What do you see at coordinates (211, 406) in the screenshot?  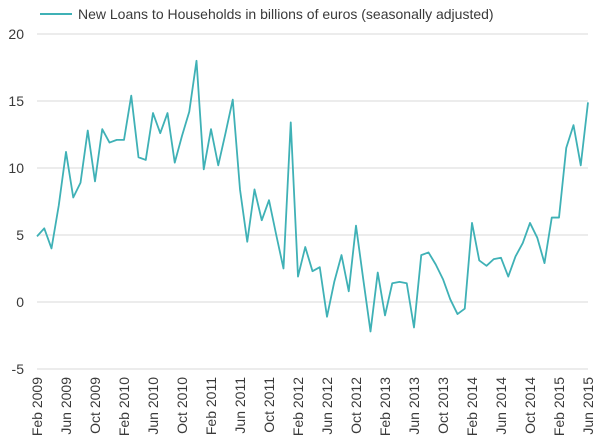 I see `x-tick-label: Feb 2011` at bounding box center [211, 406].